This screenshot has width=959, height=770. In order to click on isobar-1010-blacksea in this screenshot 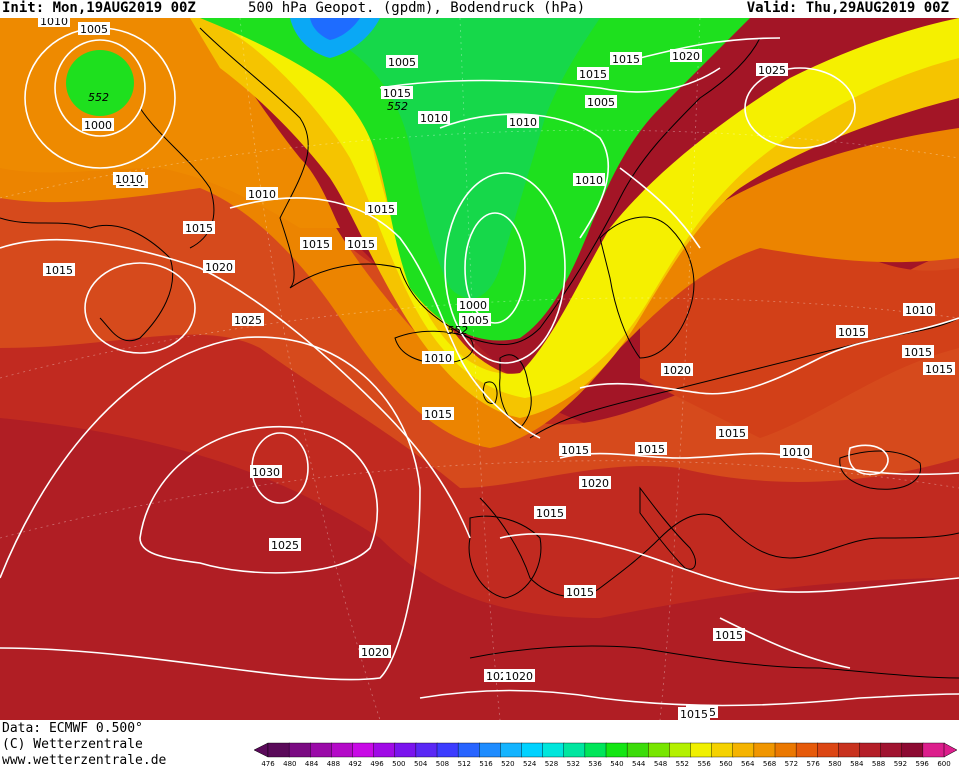, I will do `click(868, 459)`.